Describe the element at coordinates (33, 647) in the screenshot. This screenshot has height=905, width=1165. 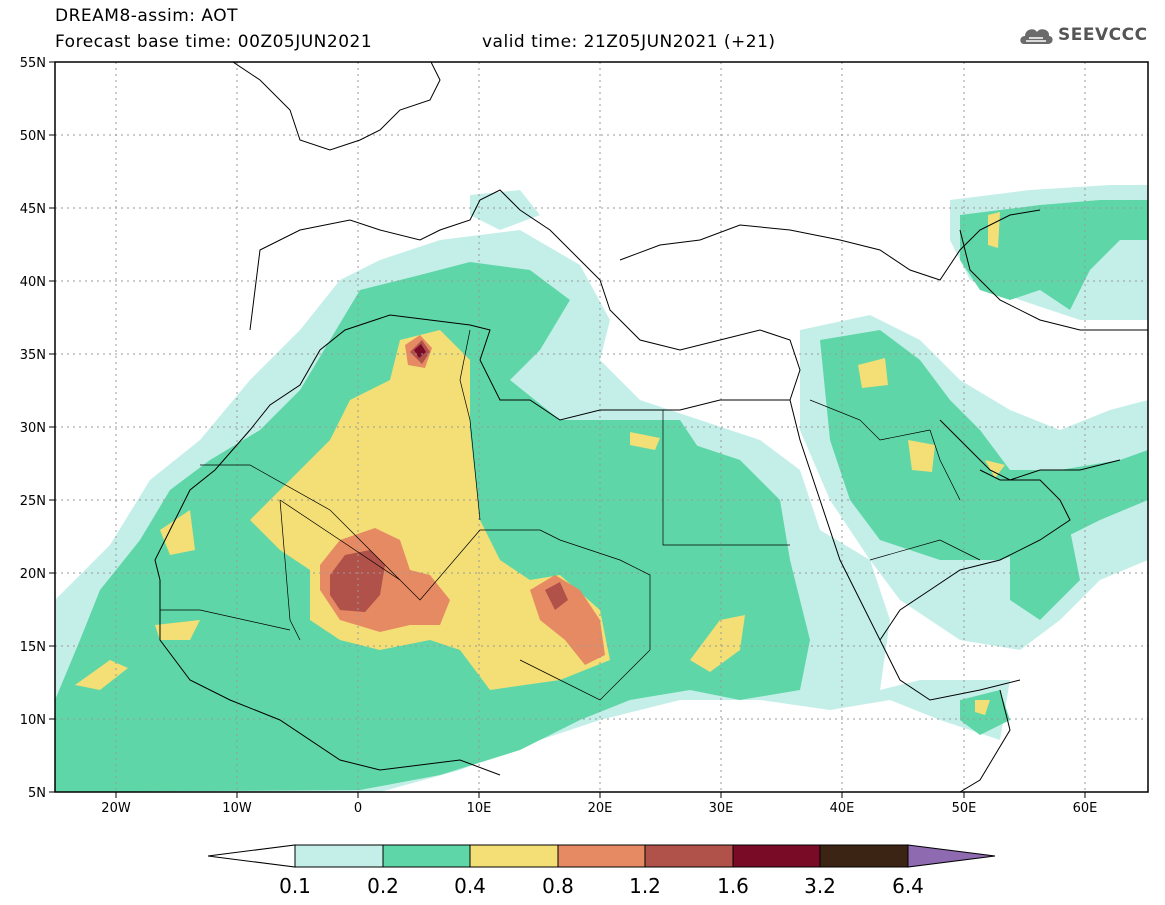
I see `lat-label-15n: 15N` at that location.